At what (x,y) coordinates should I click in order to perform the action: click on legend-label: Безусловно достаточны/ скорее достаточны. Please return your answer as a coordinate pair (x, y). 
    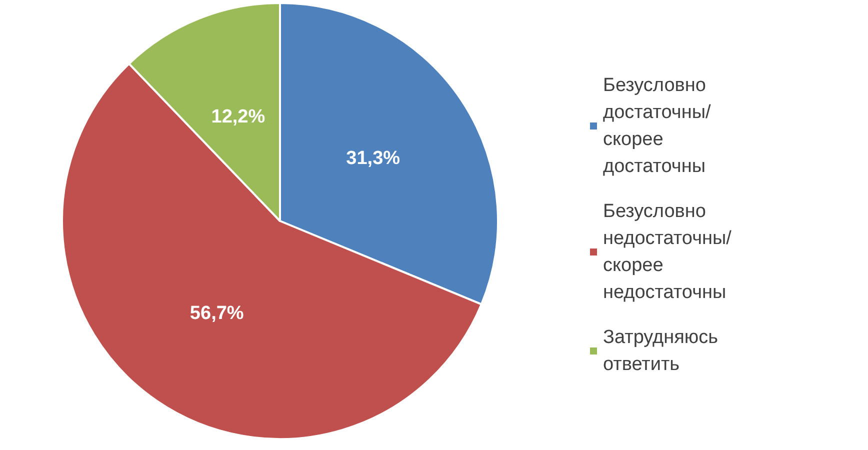
    Looking at the image, I should click on (659, 126).